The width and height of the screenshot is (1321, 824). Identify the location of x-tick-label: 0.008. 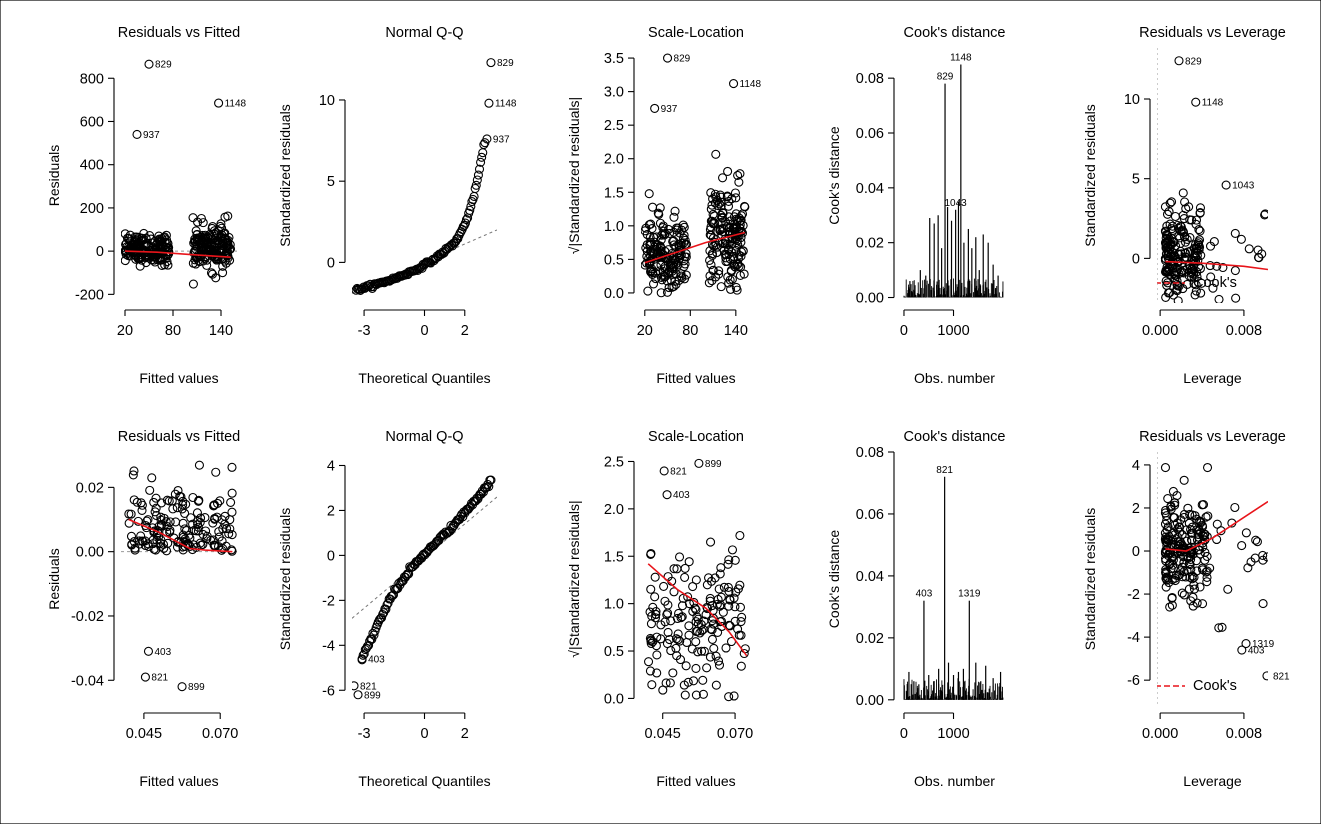
(1244, 734).